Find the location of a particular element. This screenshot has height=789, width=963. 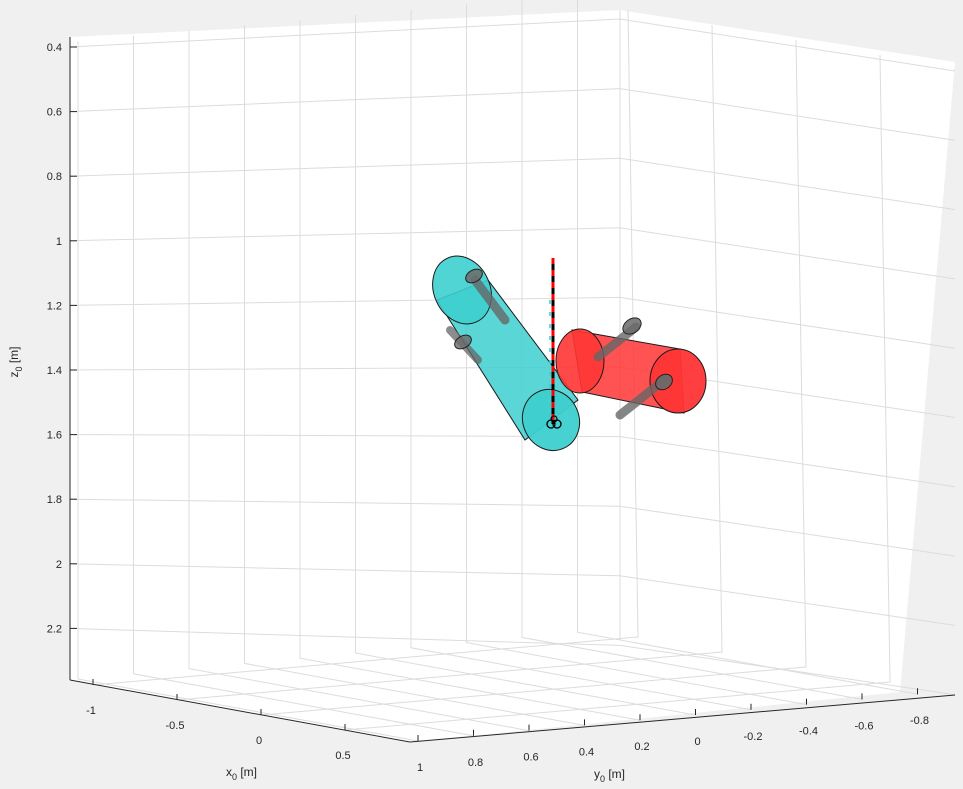

x-axis-label-unit: [m] is located at coordinates (247, 772).